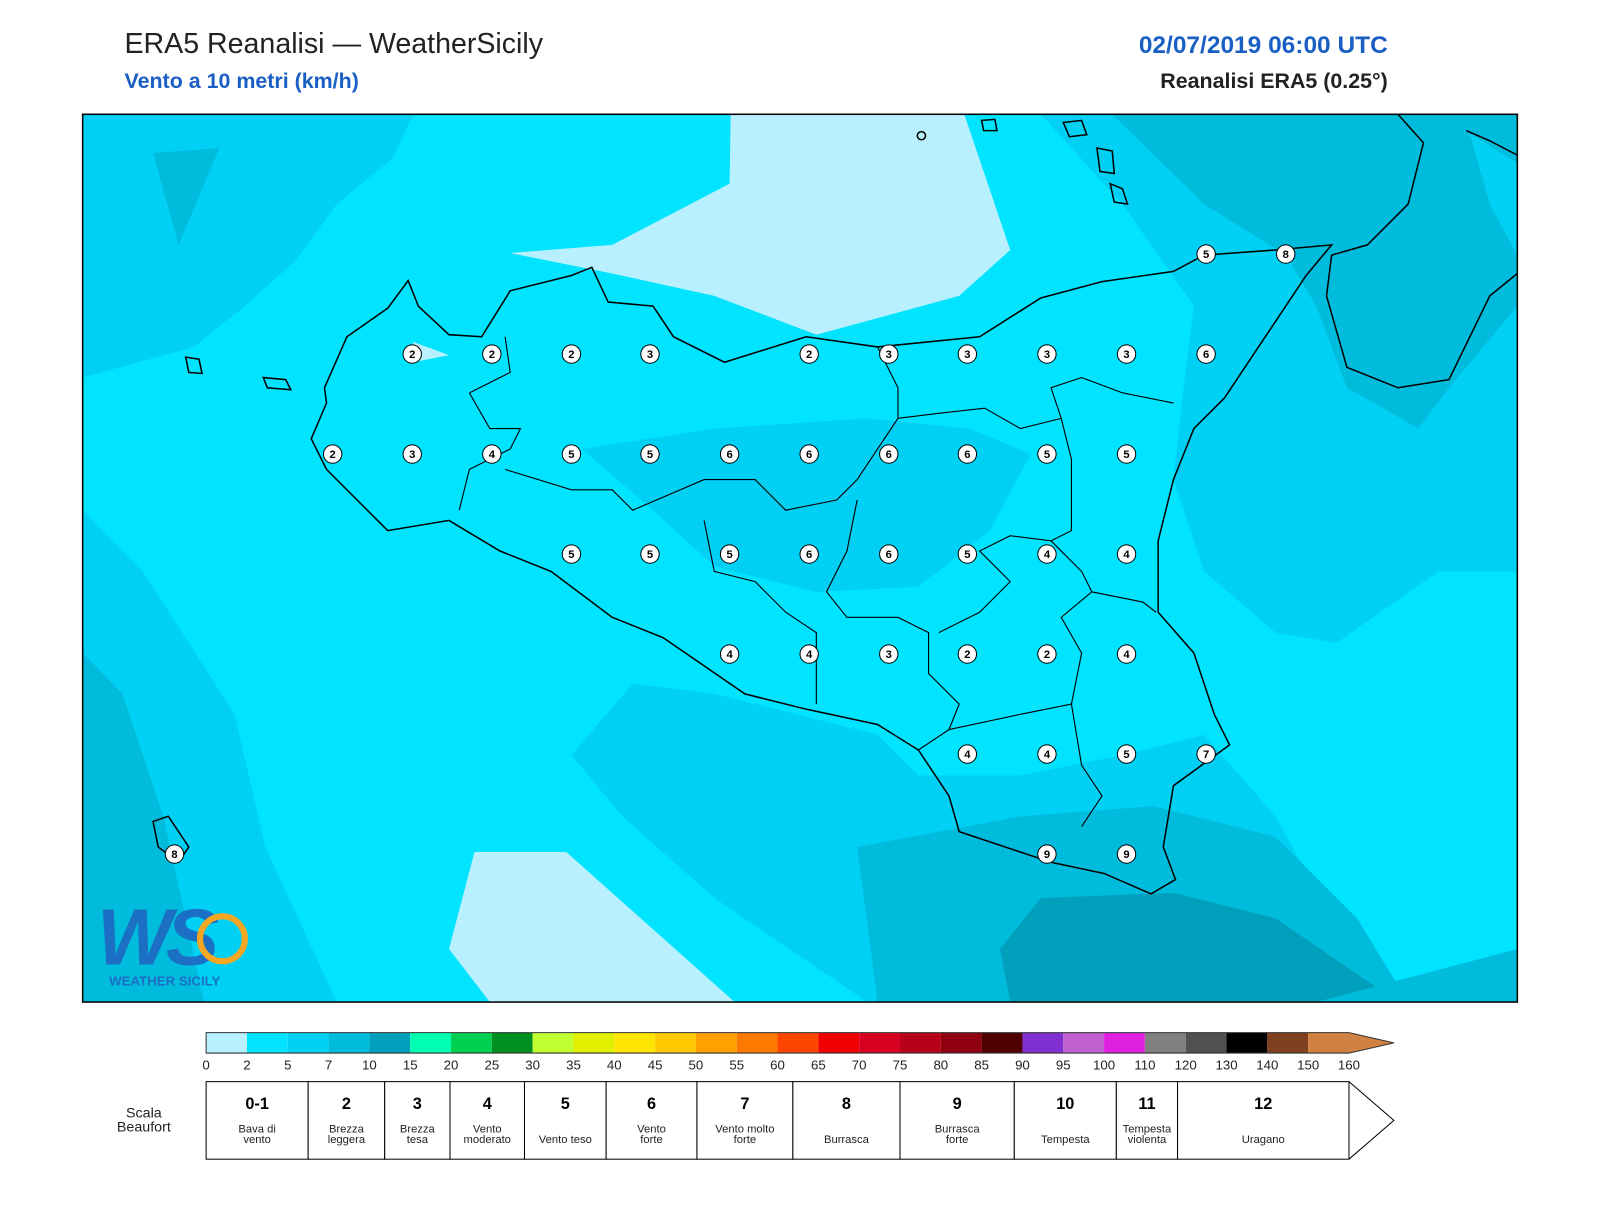 The width and height of the screenshot is (1600, 1205). I want to click on beaufort-desc: moderato, so click(487, 1140).